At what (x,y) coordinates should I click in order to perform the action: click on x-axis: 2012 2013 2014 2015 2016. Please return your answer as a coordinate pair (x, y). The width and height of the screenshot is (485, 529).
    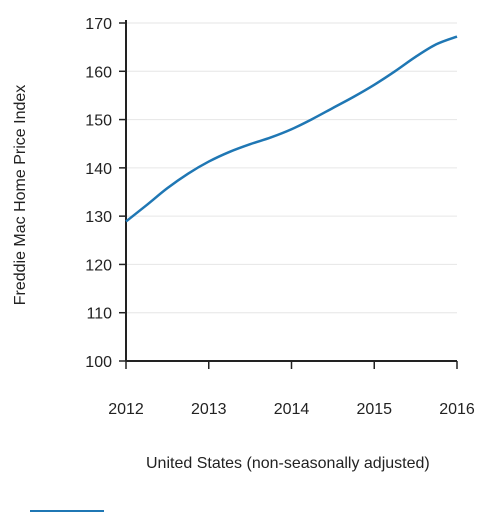
    Looking at the image, I should click on (291, 389).